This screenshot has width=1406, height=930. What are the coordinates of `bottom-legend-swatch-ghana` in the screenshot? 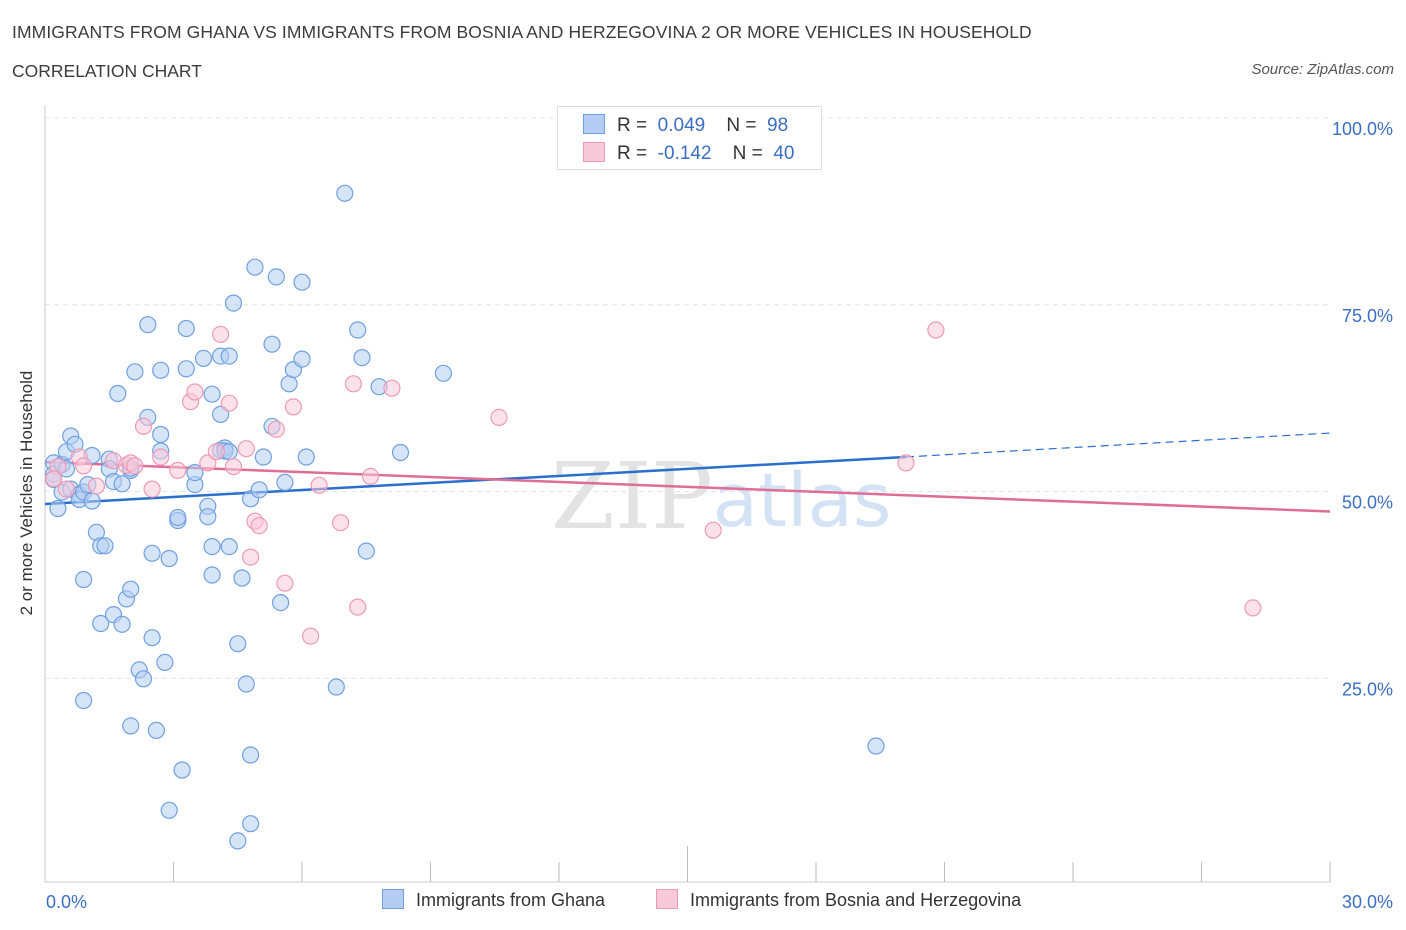 It's located at (393, 899).